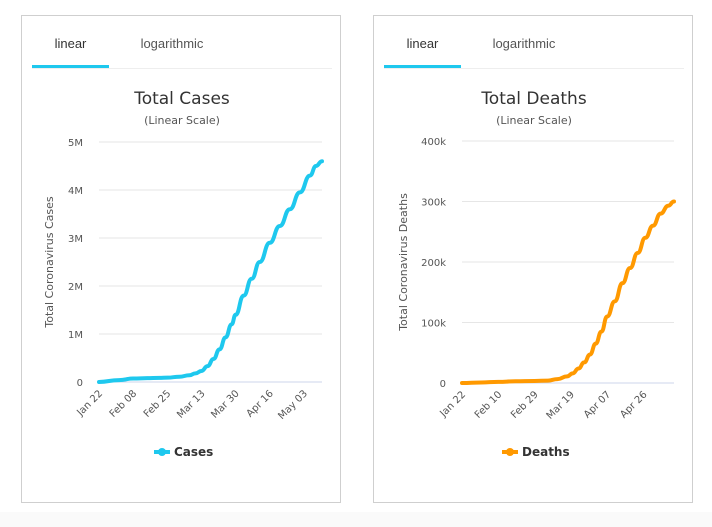 The width and height of the screenshot is (712, 527). Describe the element at coordinates (293, 405) in the screenshot. I see `x-tick-label: May 03` at that location.